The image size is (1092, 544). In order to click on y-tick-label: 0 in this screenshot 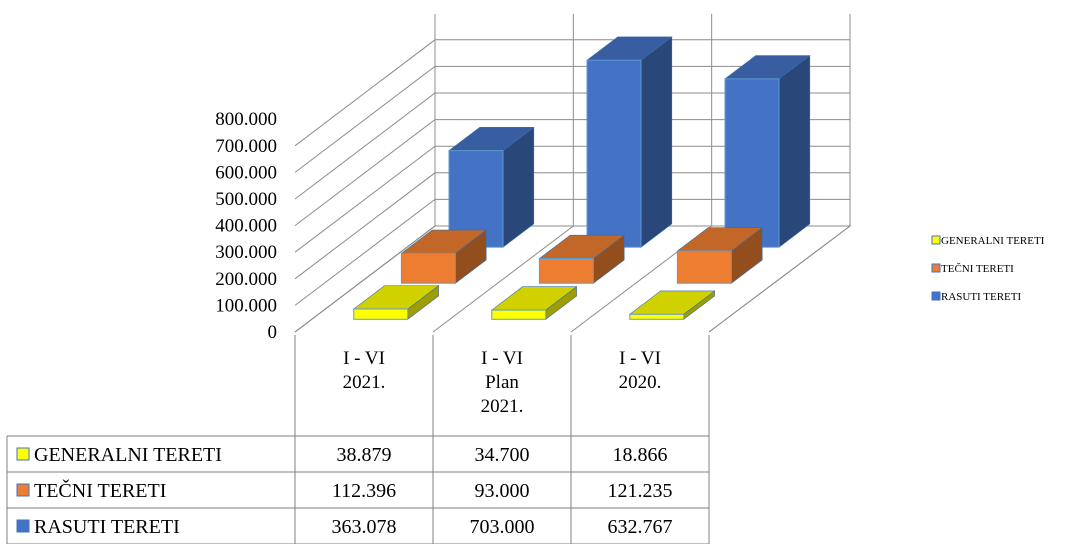, I will do `click(273, 332)`.